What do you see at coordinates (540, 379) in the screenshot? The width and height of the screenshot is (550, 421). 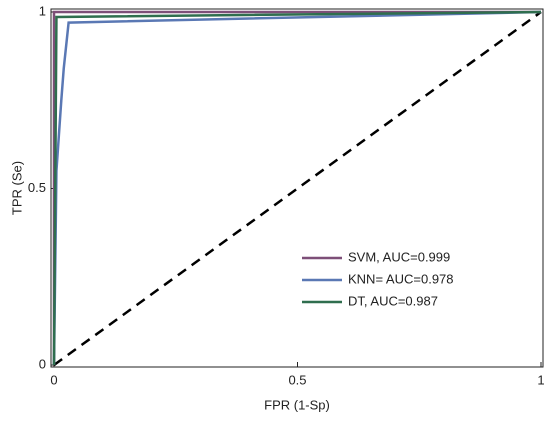 I see `x-tick-label: 1` at bounding box center [540, 379].